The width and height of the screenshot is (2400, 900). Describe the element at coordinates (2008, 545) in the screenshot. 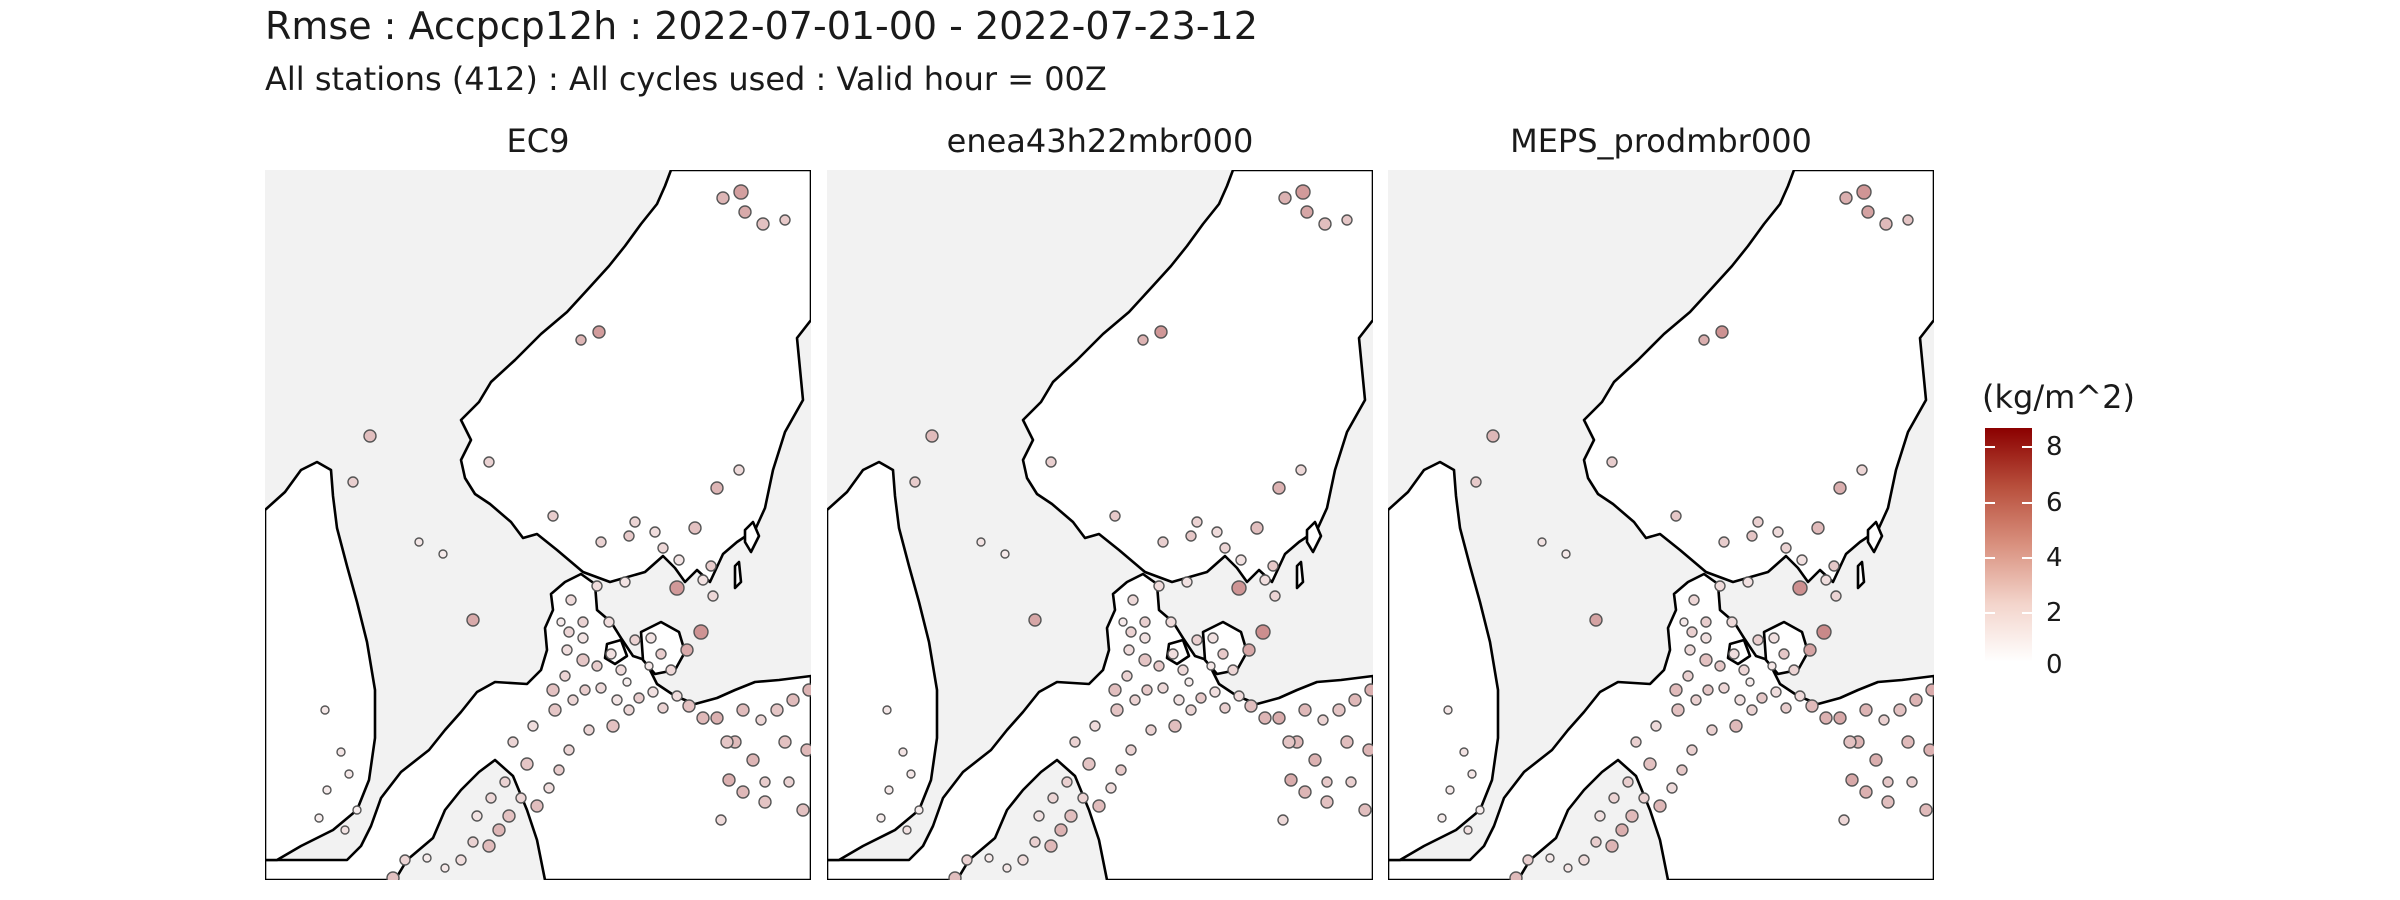

I see `legend-colorbar` at that location.